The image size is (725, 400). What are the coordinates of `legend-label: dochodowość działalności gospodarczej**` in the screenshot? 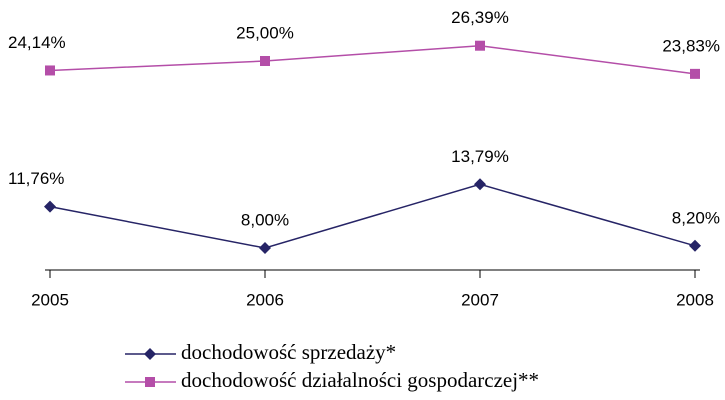 It's located at (360, 380).